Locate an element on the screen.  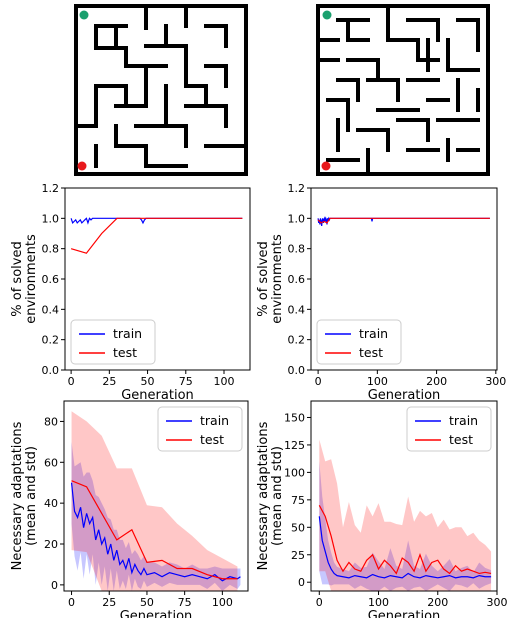
y-tick-label: 20 is located at coordinates (51, 544).